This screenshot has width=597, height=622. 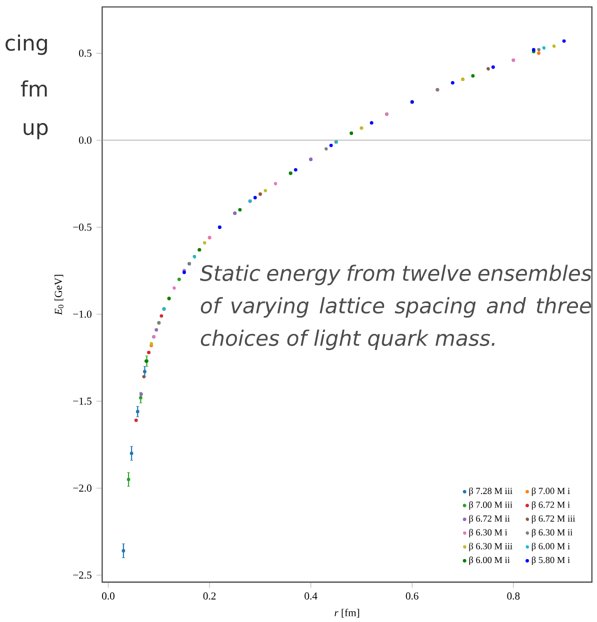 I want to click on x-tick-label: 0.8, so click(x=513, y=596).